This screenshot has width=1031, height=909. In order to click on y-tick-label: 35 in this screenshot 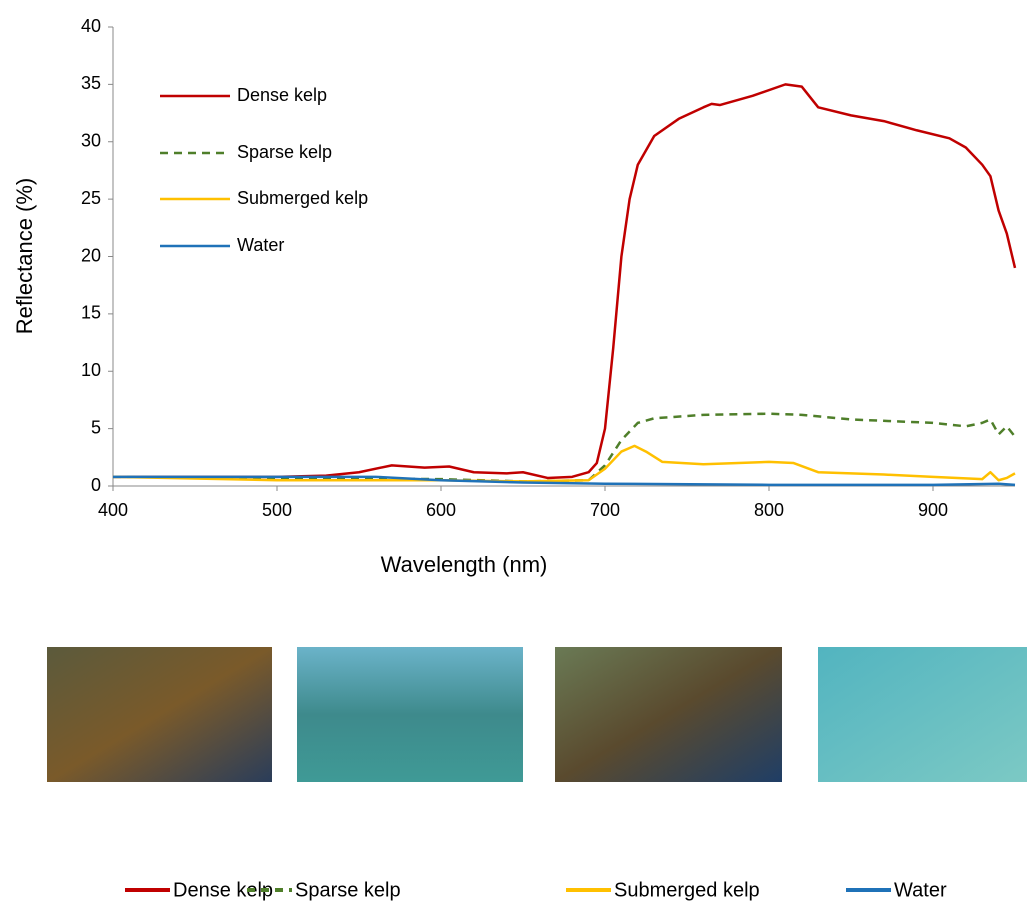, I will do `click(91, 83)`.